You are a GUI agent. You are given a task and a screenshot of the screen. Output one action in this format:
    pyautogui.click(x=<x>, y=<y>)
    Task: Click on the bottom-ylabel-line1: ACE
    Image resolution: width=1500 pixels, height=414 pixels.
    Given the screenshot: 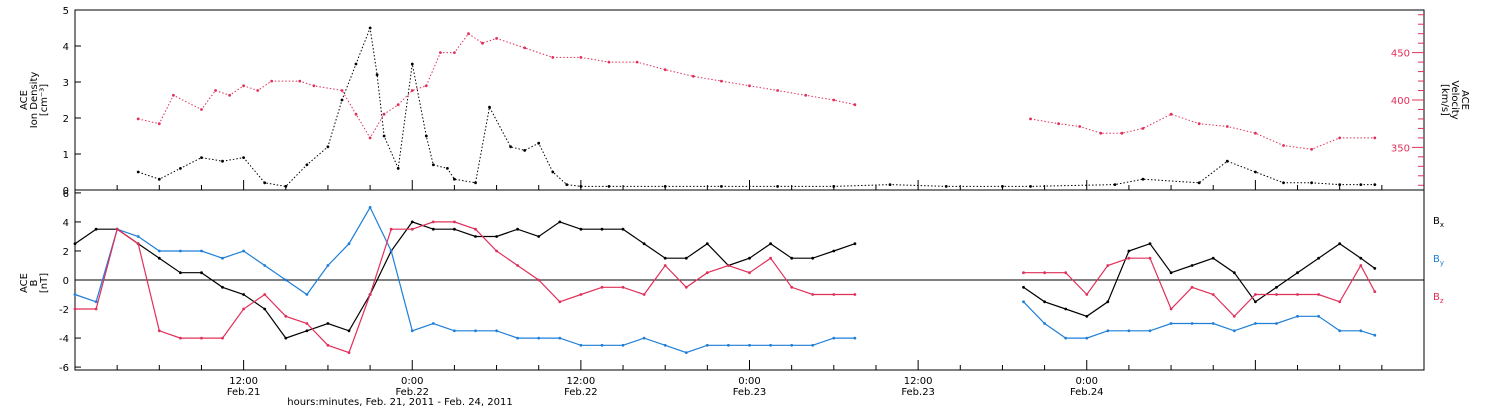 What is the action you would take?
    pyautogui.click(x=24, y=283)
    